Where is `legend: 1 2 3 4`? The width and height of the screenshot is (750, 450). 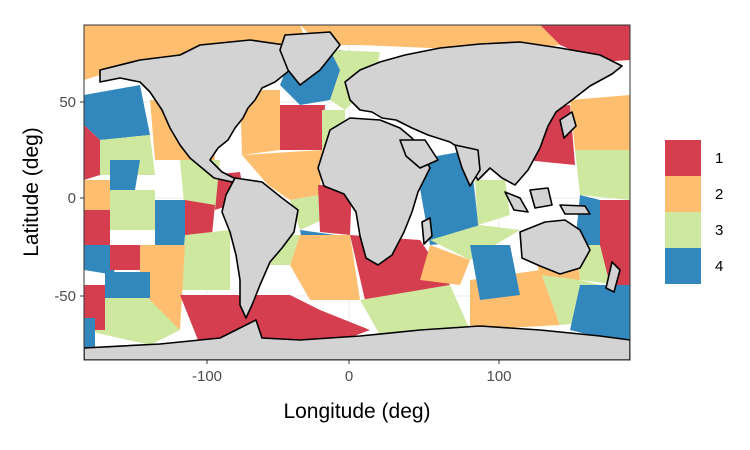 legend: 1 2 3 4 is located at coordinates (694, 212).